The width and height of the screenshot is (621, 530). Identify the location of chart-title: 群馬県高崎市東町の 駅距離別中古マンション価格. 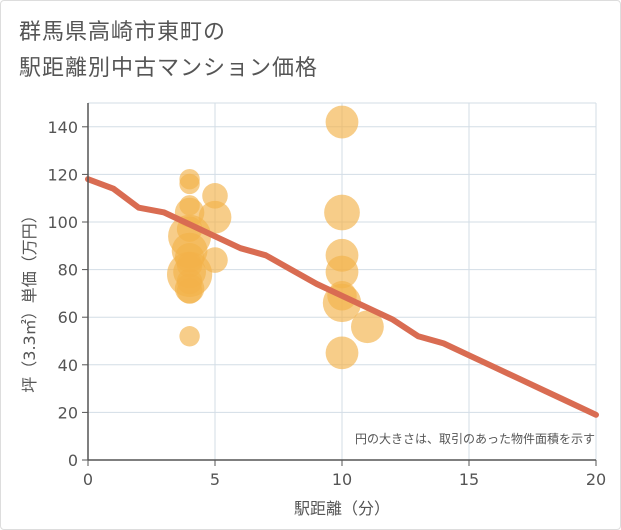
(168, 51).